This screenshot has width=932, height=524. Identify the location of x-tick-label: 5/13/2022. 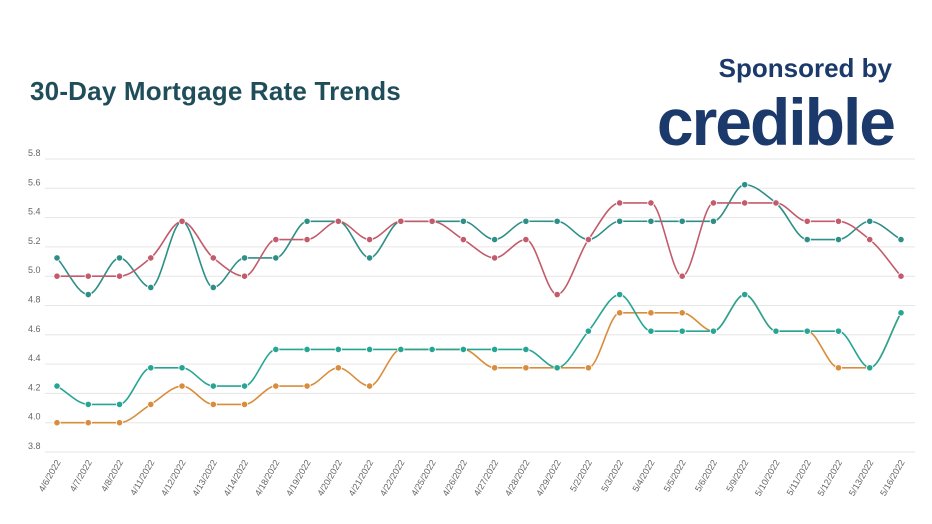
(861, 478).